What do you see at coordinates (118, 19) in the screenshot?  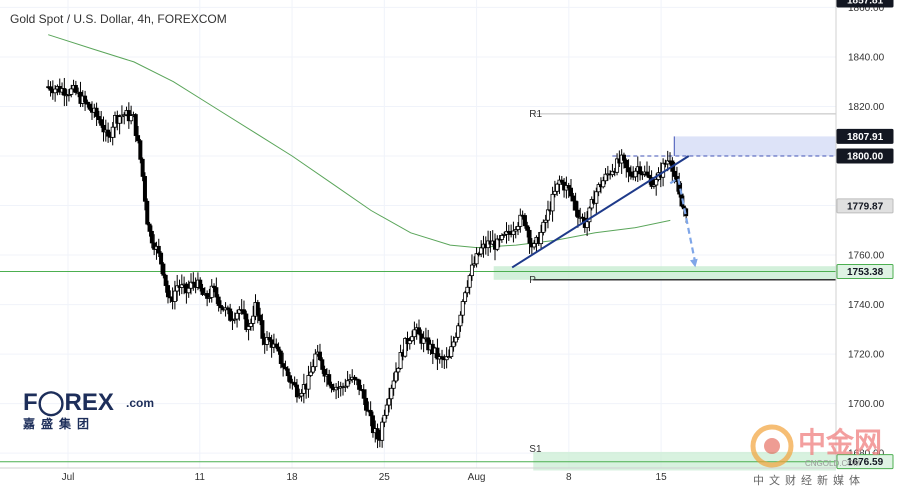 I see `chart-title: Gold Spot / U.S. Dollar, 4h, FOREXCOM` at bounding box center [118, 19].